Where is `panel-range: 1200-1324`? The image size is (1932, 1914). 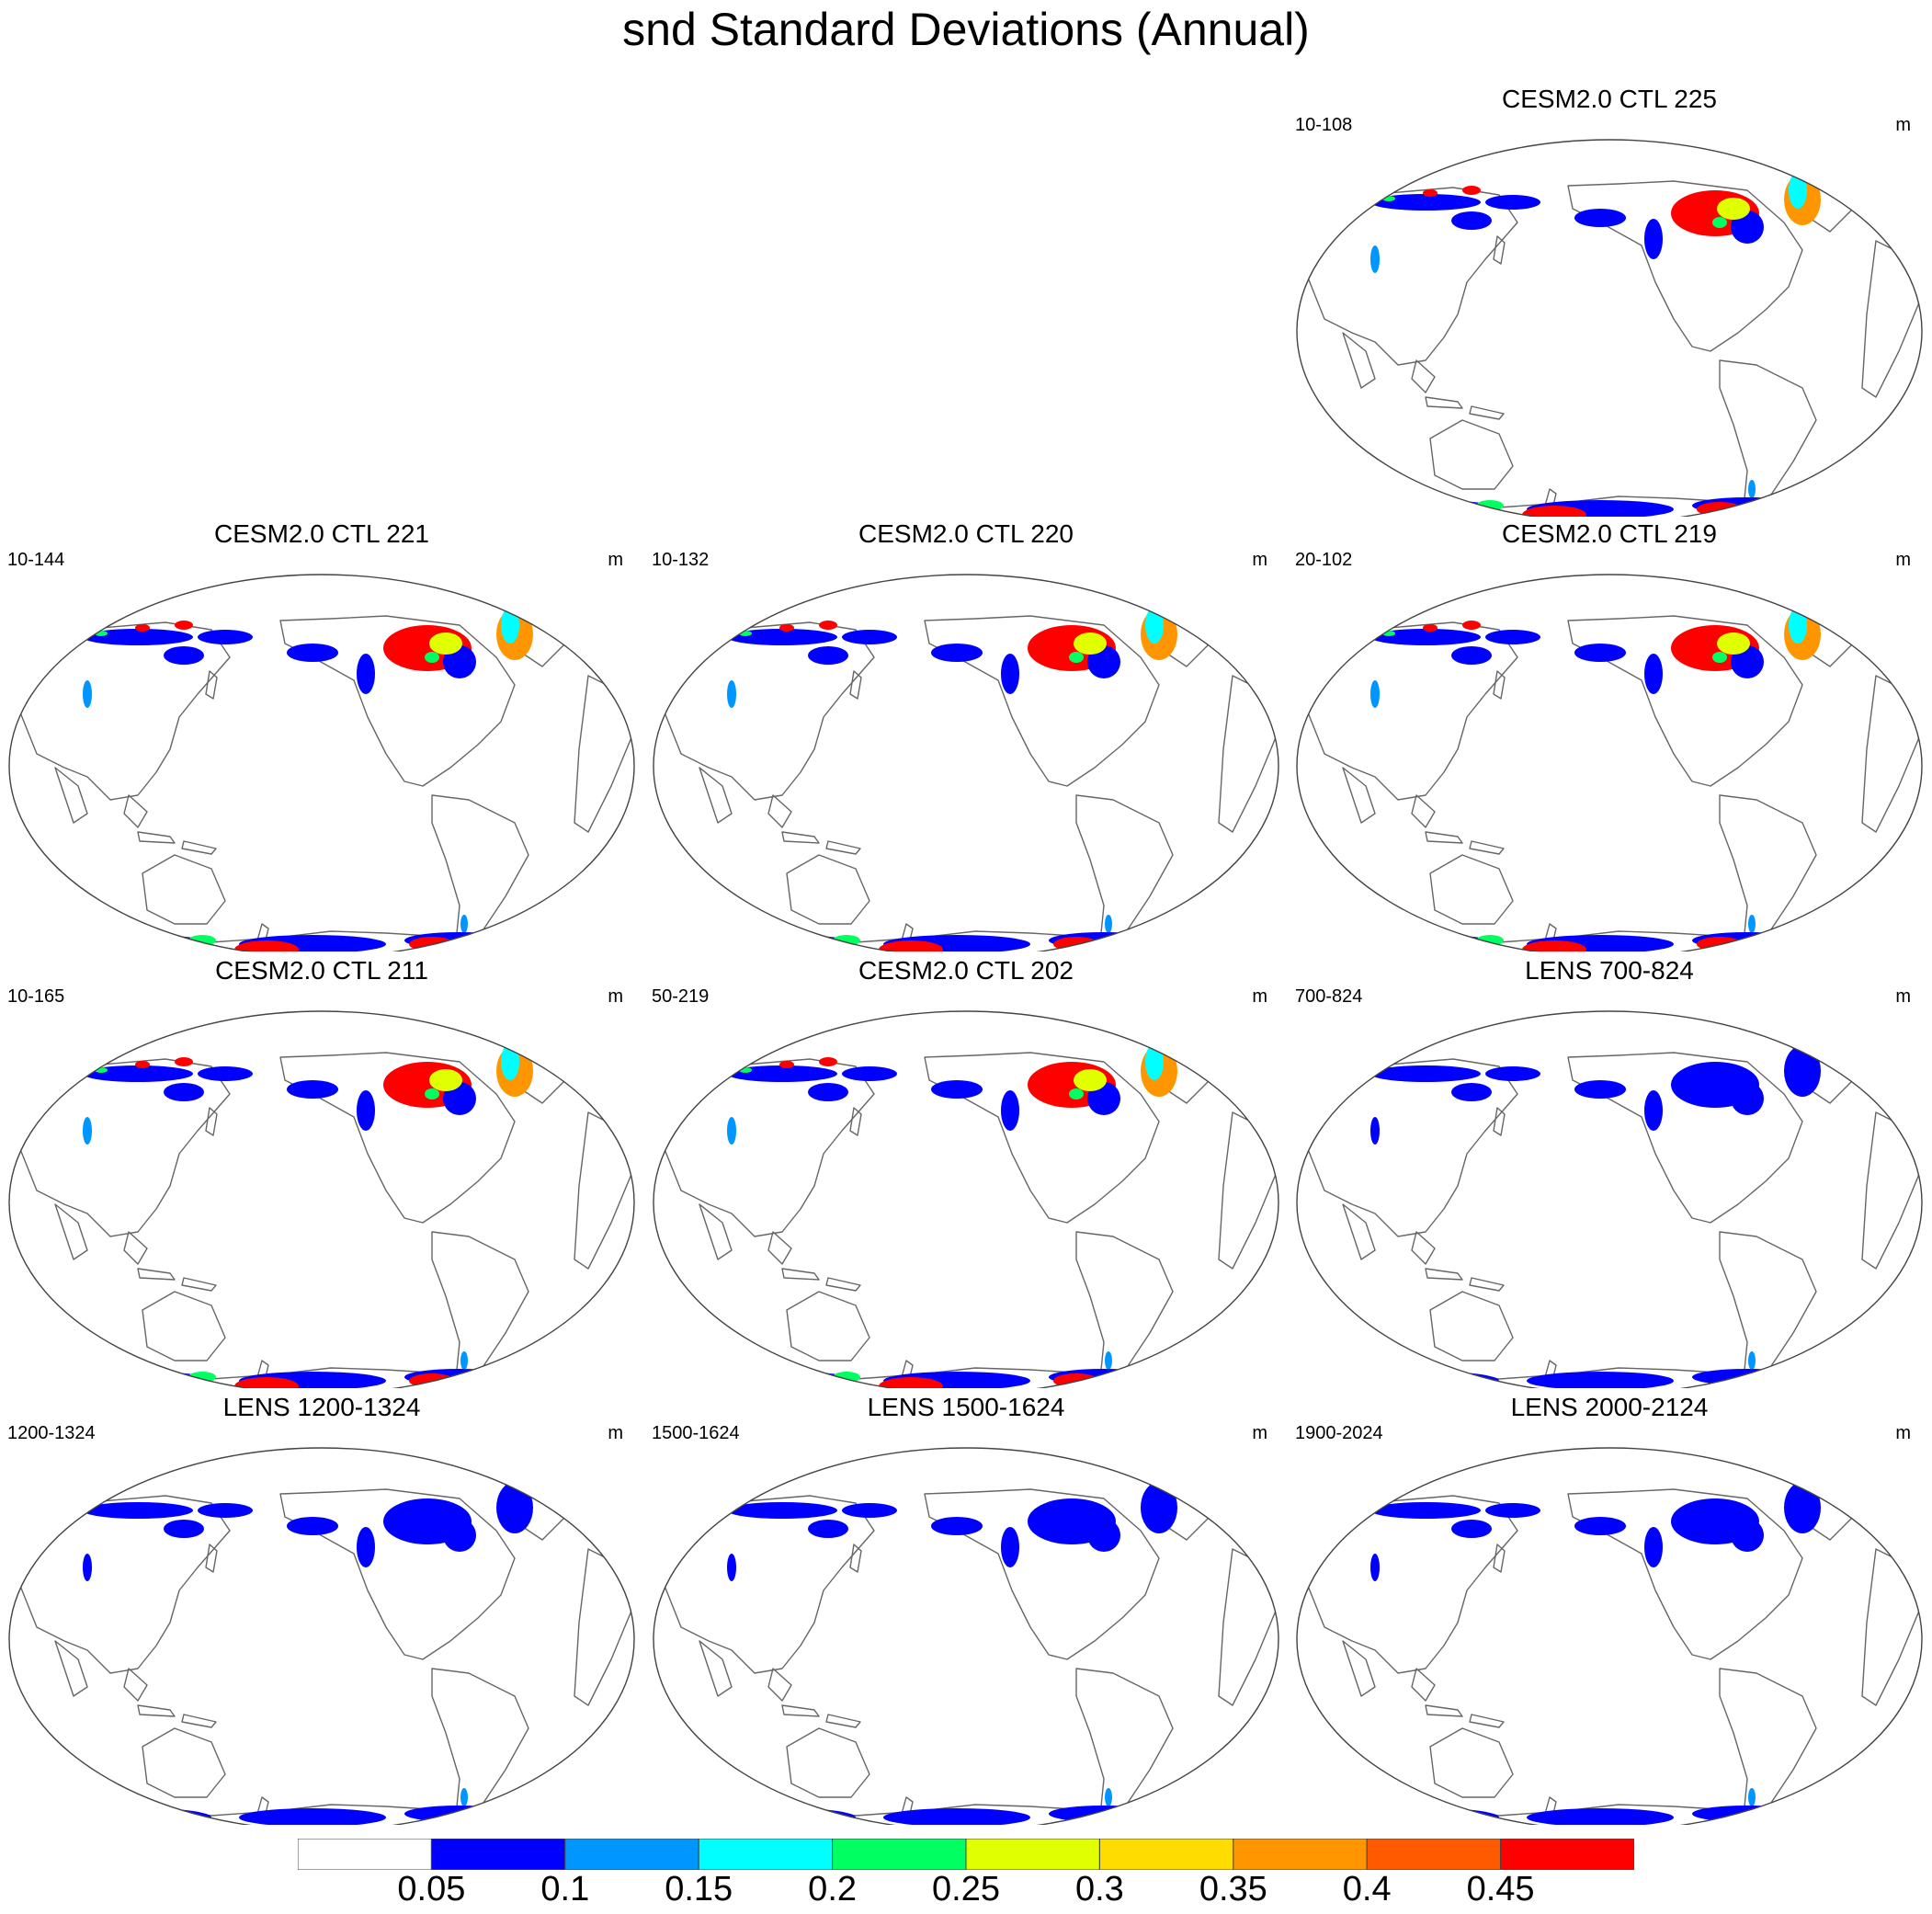 panel-range: 1200-1324 is located at coordinates (51, 1433).